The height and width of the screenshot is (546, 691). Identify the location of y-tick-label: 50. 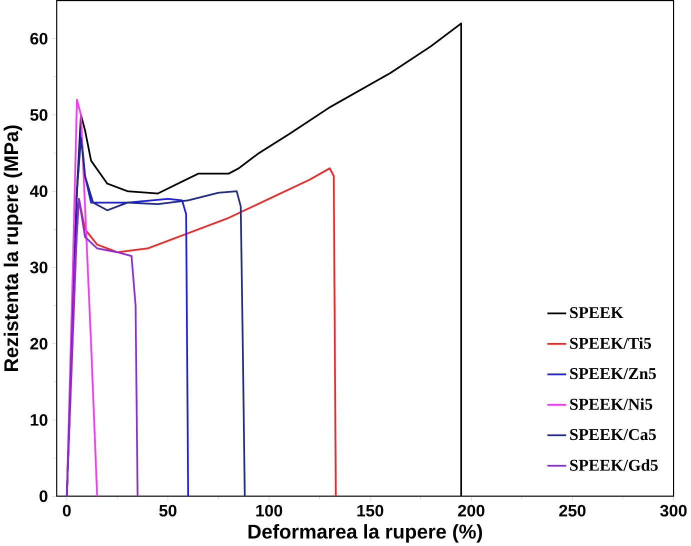
(39, 114).